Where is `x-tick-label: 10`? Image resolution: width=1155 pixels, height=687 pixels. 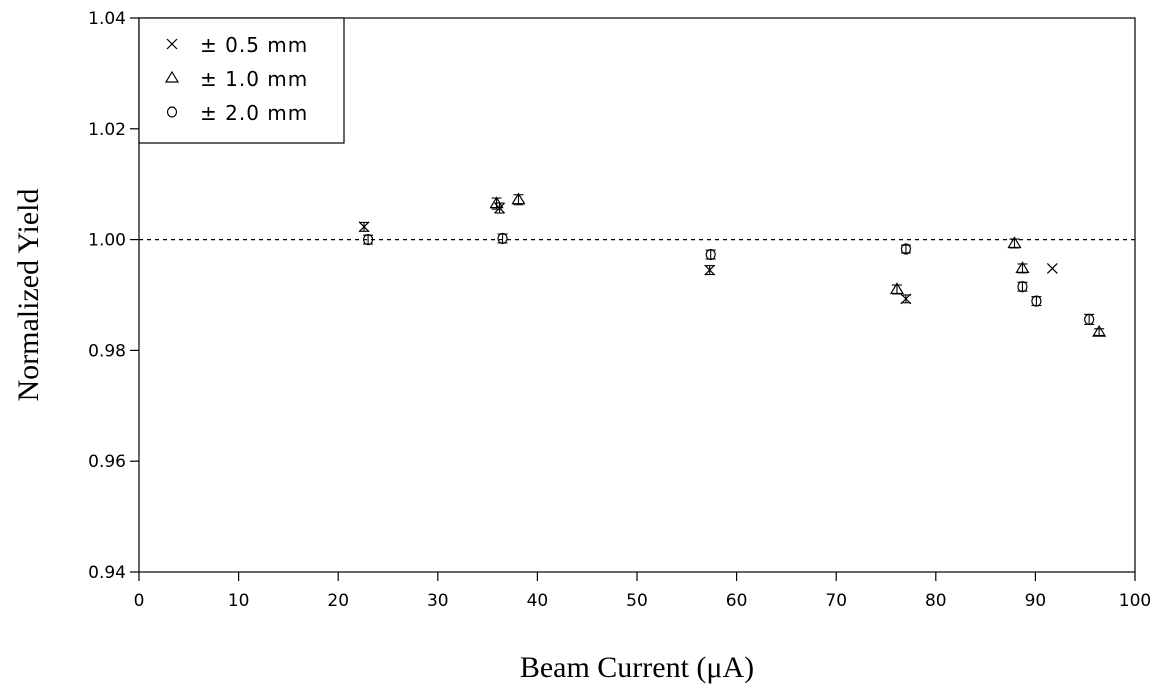
x-tick-label: 10 is located at coordinates (239, 601).